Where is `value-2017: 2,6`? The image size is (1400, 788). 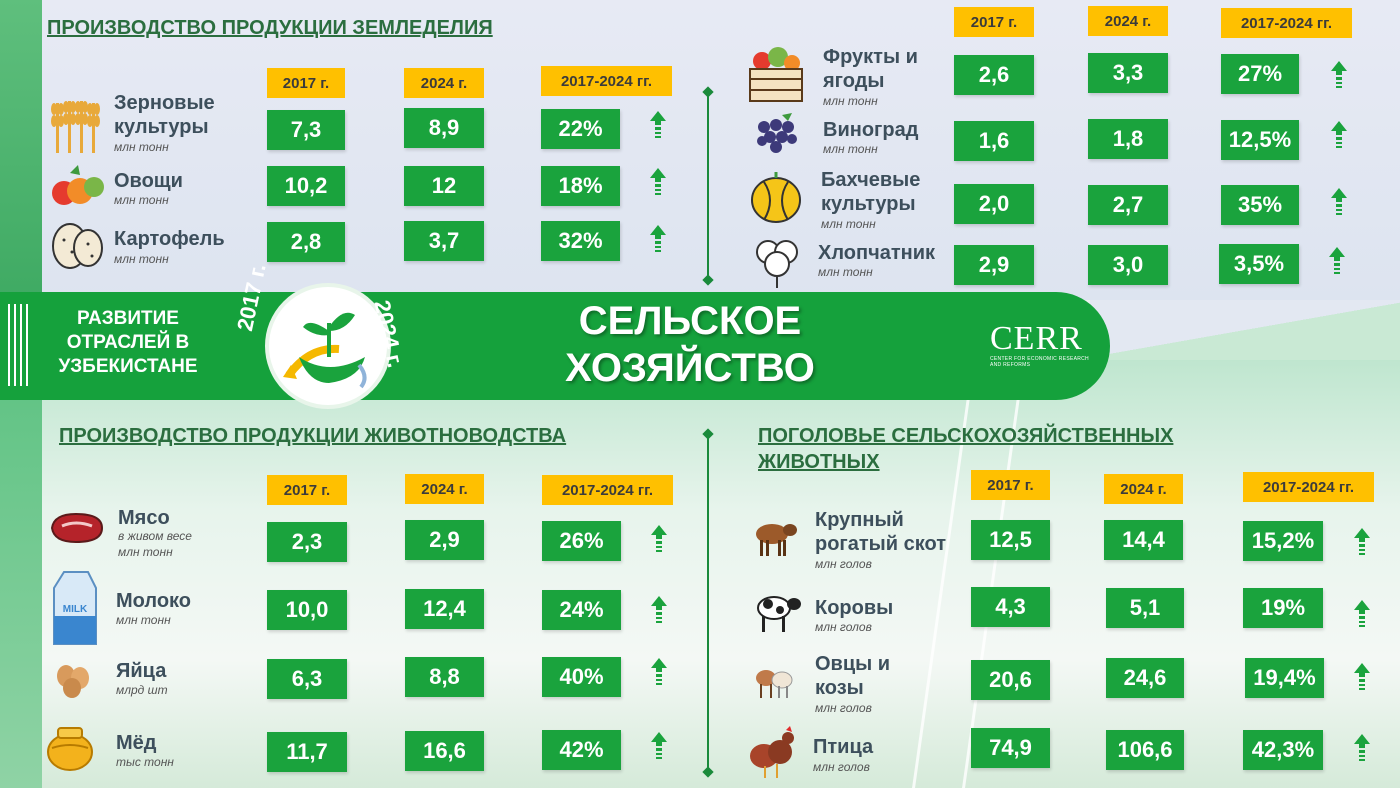 value-2017: 2,6 is located at coordinates (994, 75).